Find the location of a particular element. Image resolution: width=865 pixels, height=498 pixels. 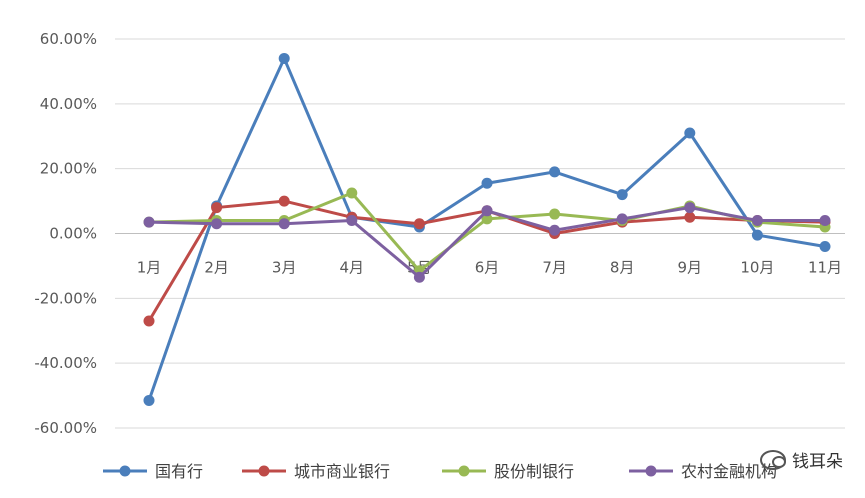

x-tick-label: 9月 is located at coordinates (690, 268).